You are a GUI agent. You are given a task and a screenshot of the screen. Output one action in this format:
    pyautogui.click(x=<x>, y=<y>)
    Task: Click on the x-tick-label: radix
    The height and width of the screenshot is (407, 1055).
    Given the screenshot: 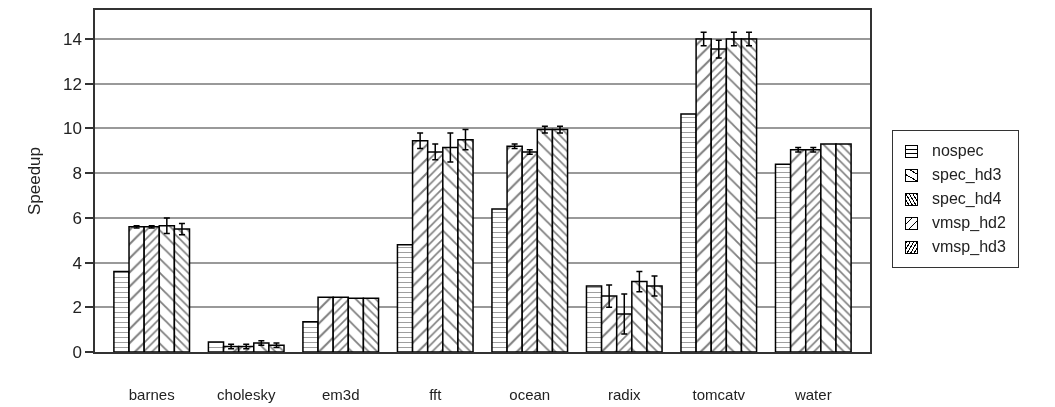 What is the action you would take?
    pyautogui.click(x=625, y=394)
    